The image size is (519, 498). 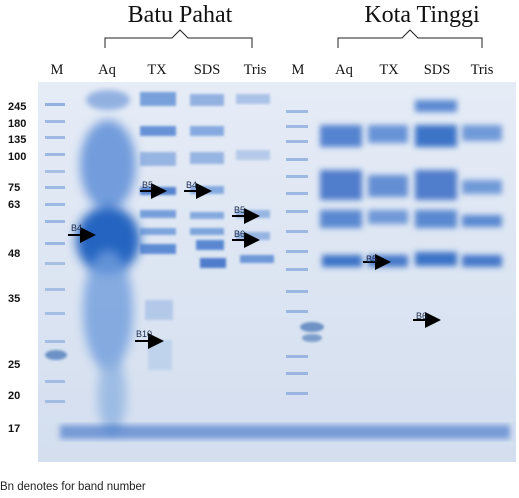 What do you see at coordinates (14, 299) in the screenshot?
I see `mw-label-35: 35` at bounding box center [14, 299].